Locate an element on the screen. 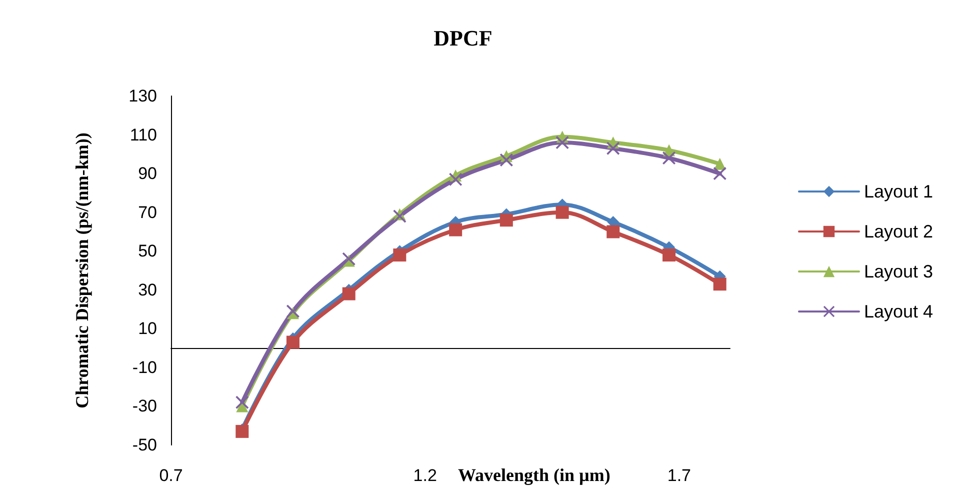 The height and width of the screenshot is (503, 959). y-tick-label: 30 is located at coordinates (147, 290).